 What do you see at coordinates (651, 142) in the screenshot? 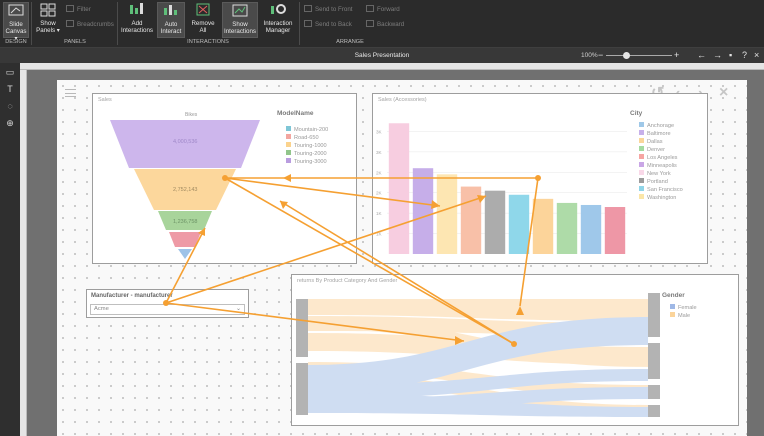
I see `legend-item: Dallas` at bounding box center [651, 142].